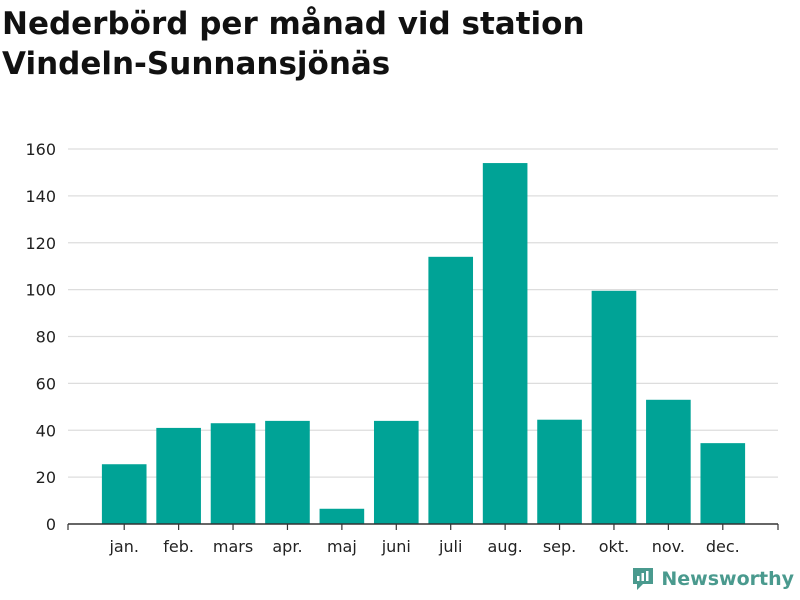 The image size is (800, 600). Describe the element at coordinates (178, 546) in the screenshot. I see `x-tick-label: feb.` at that location.